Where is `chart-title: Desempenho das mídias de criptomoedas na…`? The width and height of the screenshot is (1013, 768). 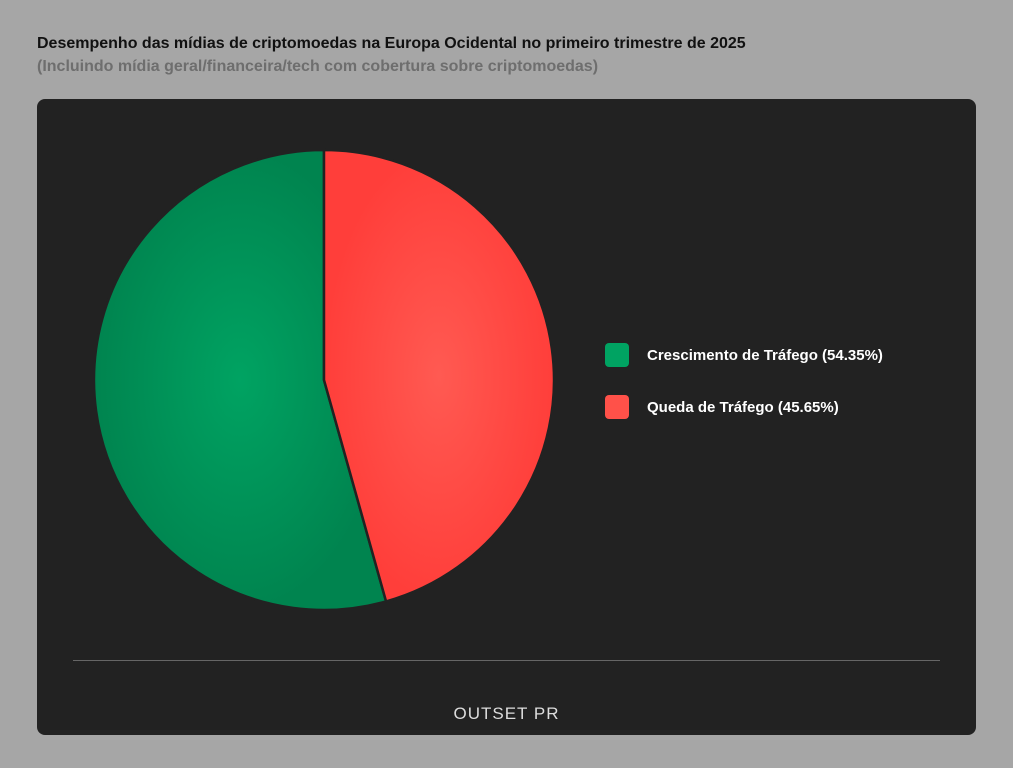 chart-title: Desempenho das mídias de criptomoedas na… is located at coordinates (391, 43).